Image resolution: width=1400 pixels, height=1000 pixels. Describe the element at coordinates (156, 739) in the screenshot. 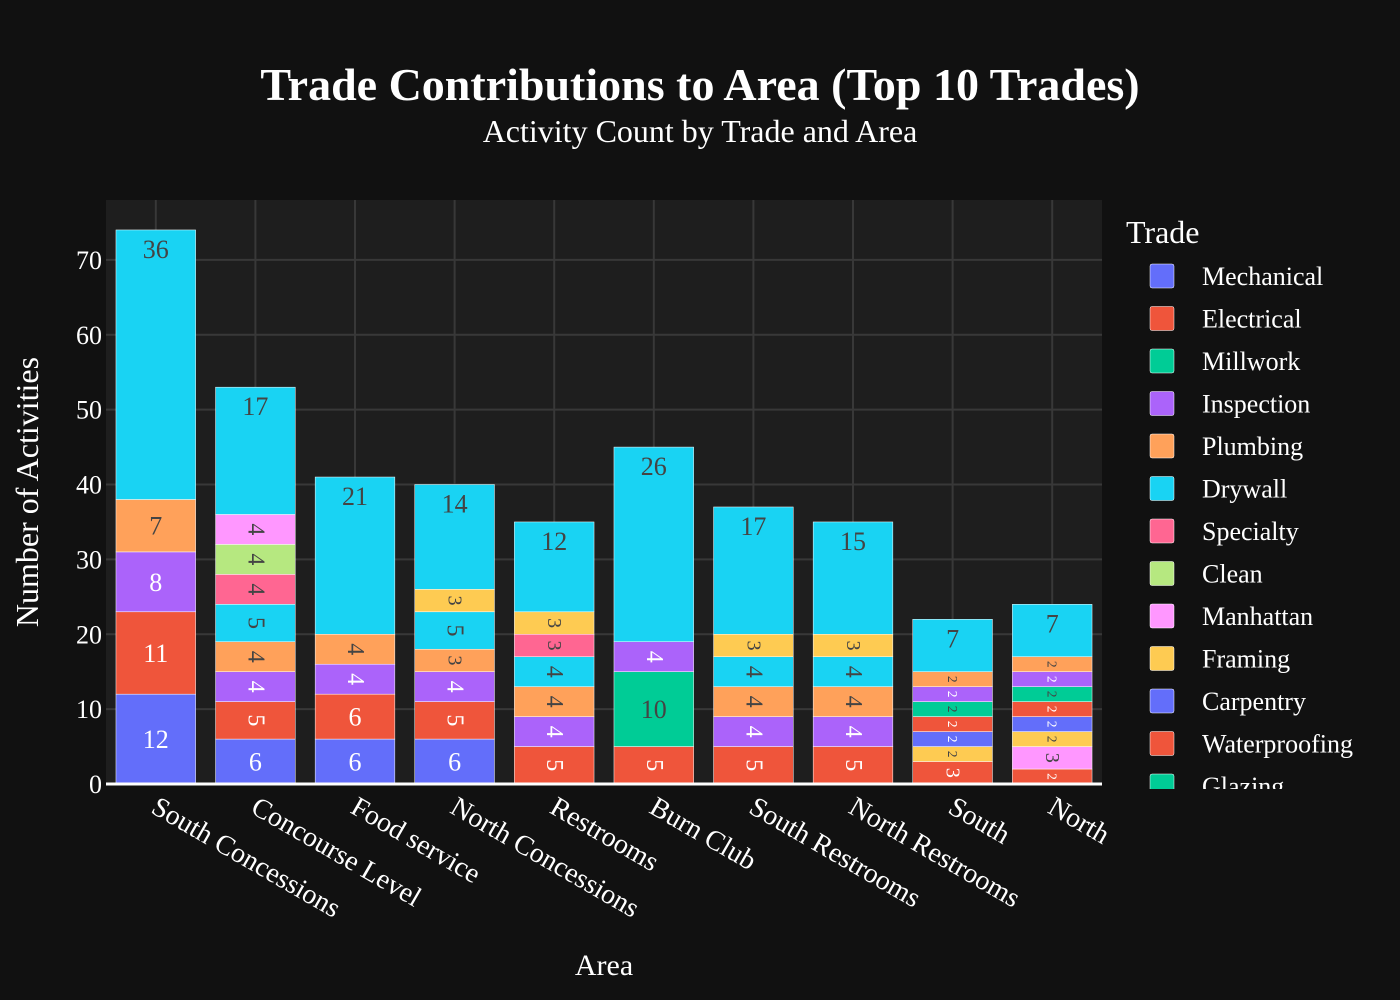

I see `bar-value-label: 12` at that location.